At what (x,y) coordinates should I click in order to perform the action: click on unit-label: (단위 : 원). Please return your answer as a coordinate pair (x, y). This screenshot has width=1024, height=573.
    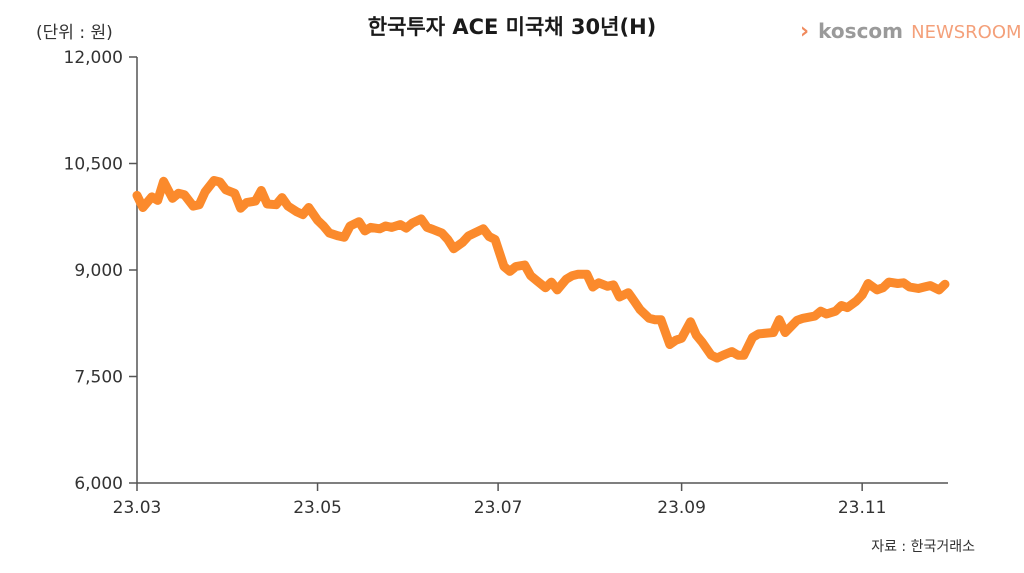
    Looking at the image, I should click on (74, 33).